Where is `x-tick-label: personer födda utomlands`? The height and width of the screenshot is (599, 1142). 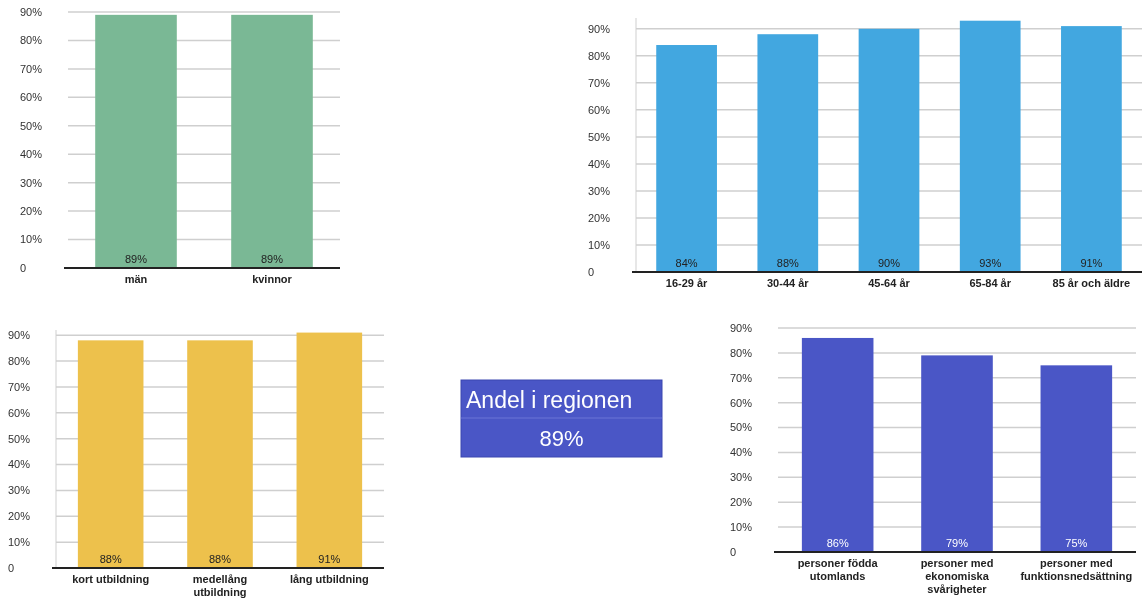
x-tick-label: personer födda utomlands is located at coordinates (838, 569).